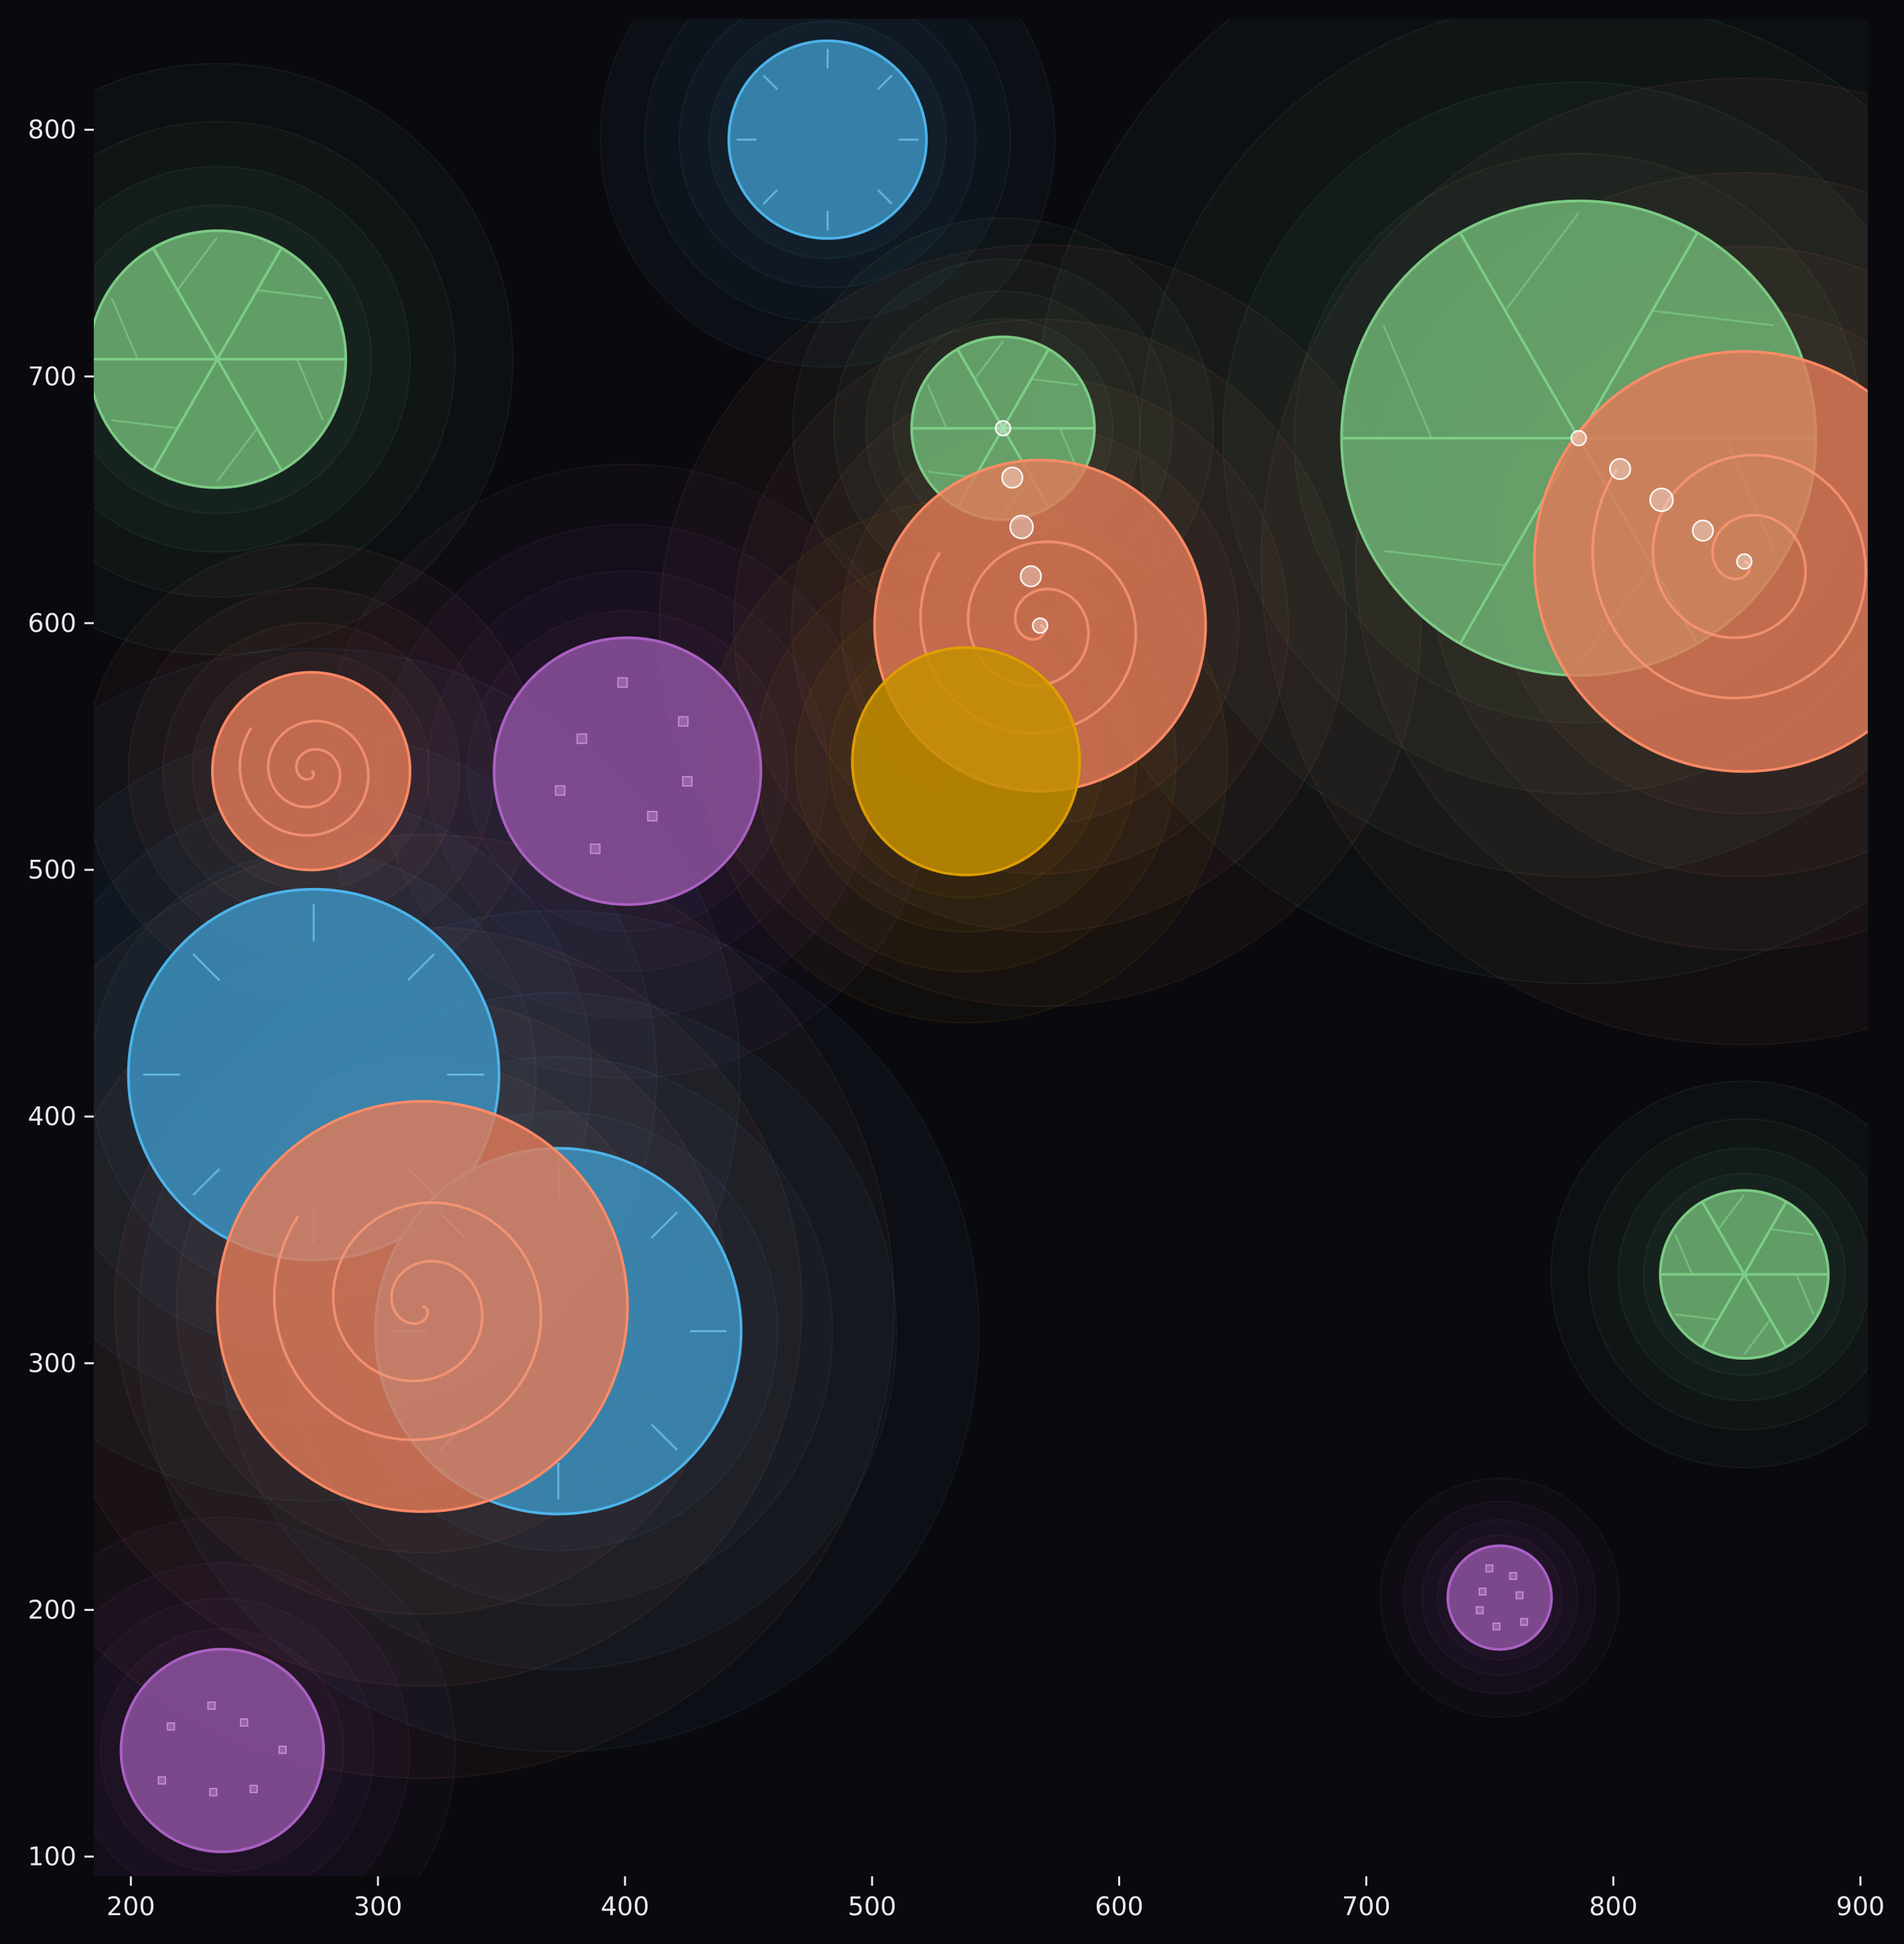  Describe the element at coordinates (1373, 526) in the screenshot. I see `connector-layer` at that location.